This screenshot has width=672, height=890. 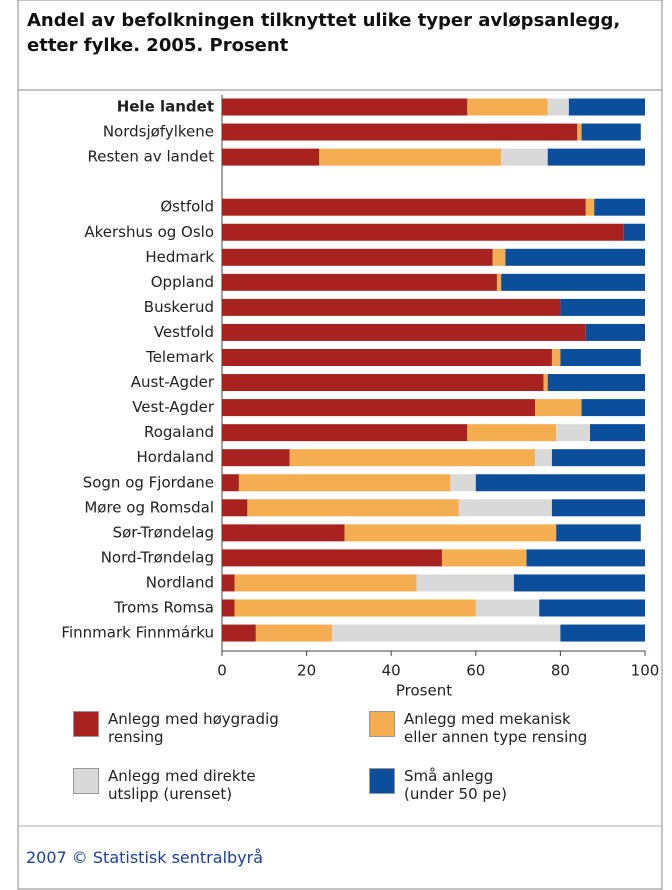 What do you see at coordinates (391, 671) in the screenshot?
I see `x-tick-label: 40` at bounding box center [391, 671].